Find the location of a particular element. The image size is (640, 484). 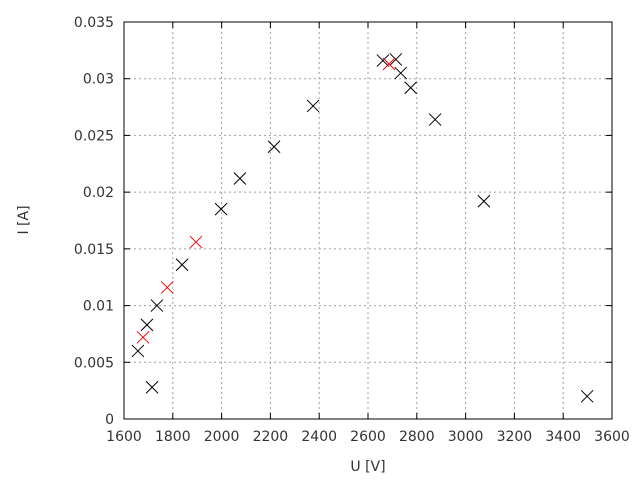

y-tick-label: 0.01 is located at coordinates (98, 307).